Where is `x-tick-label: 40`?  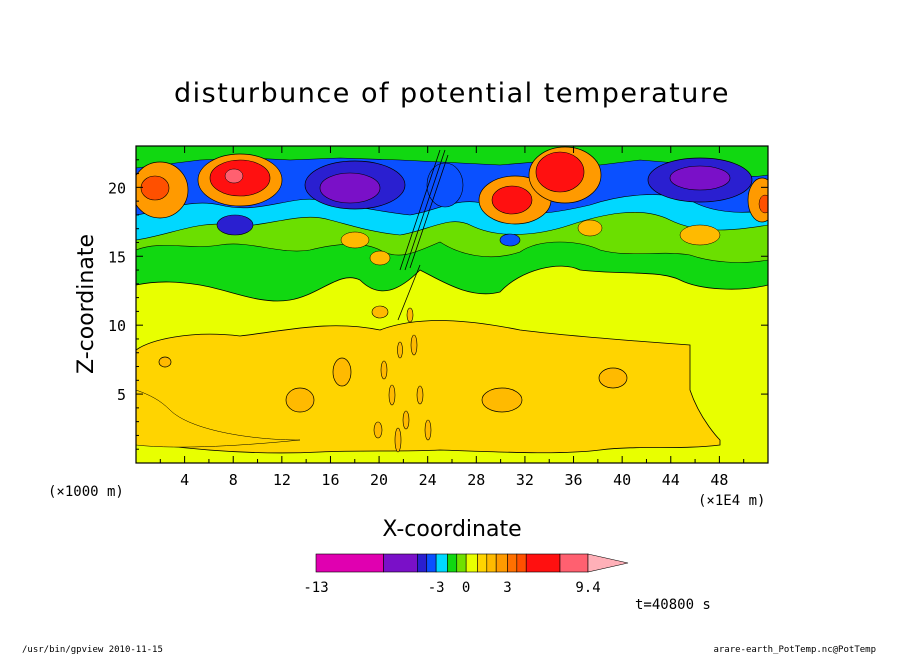
x-tick-label: 40 is located at coordinates (622, 480).